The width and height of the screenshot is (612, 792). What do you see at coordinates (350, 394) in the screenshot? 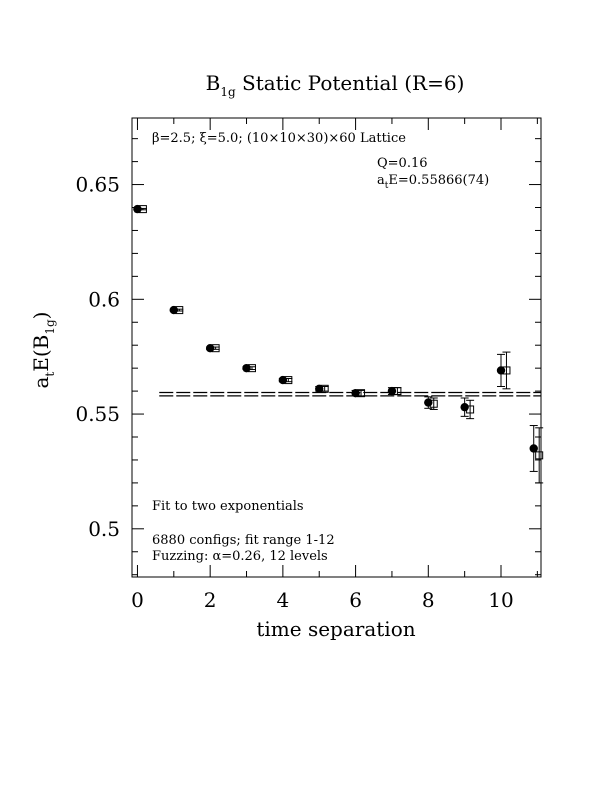
I see `fit-band` at bounding box center [350, 394].